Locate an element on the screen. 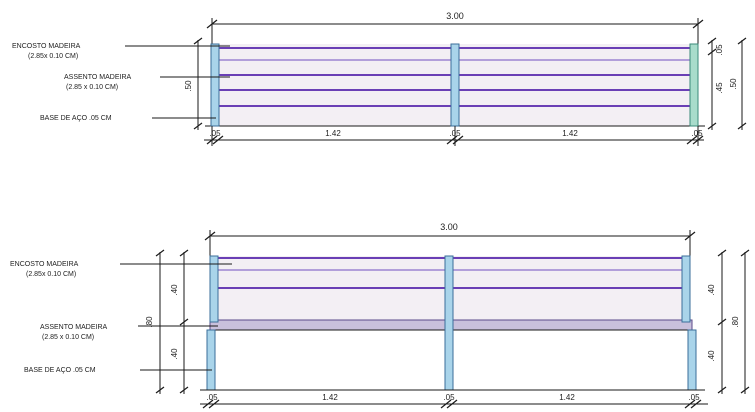  bottom-dim-overall-text: 3.00 is located at coordinates (449, 227).